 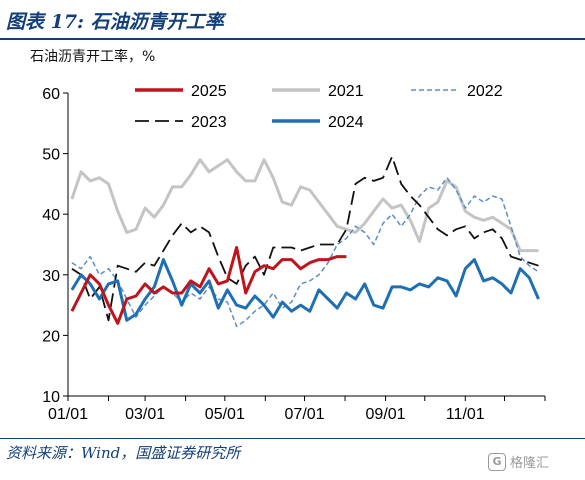 What do you see at coordinates (123, 453) in the screenshot?
I see `source-note: 资料来源：Wind，国盛证券研究所` at bounding box center [123, 453].